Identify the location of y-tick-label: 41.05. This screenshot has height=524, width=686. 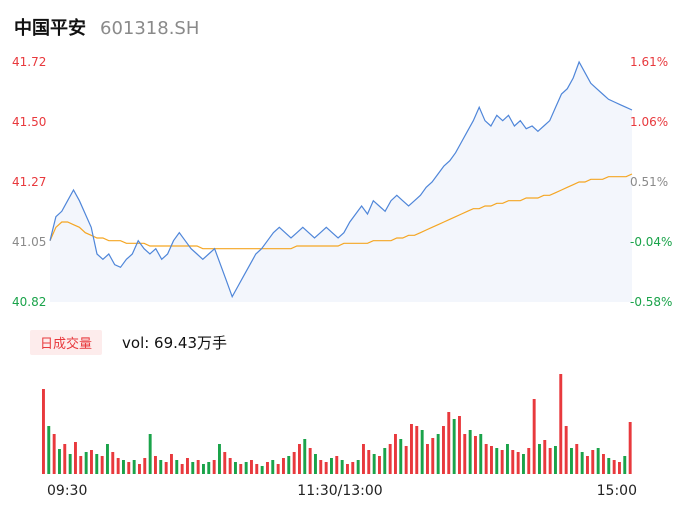
(29, 242).